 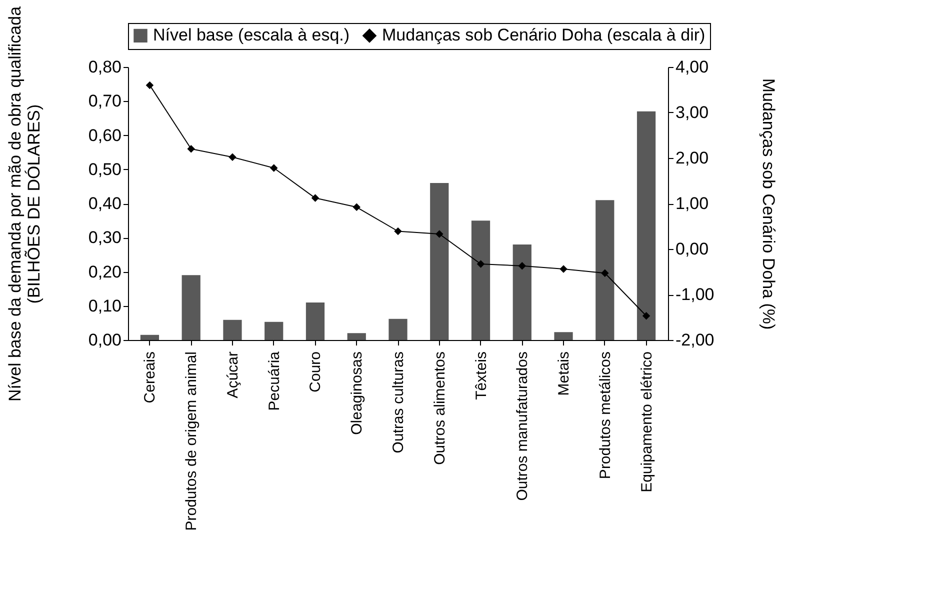 What do you see at coordinates (647, 422) in the screenshot?
I see `x-tick-label: Equipamento elétrico` at bounding box center [647, 422].